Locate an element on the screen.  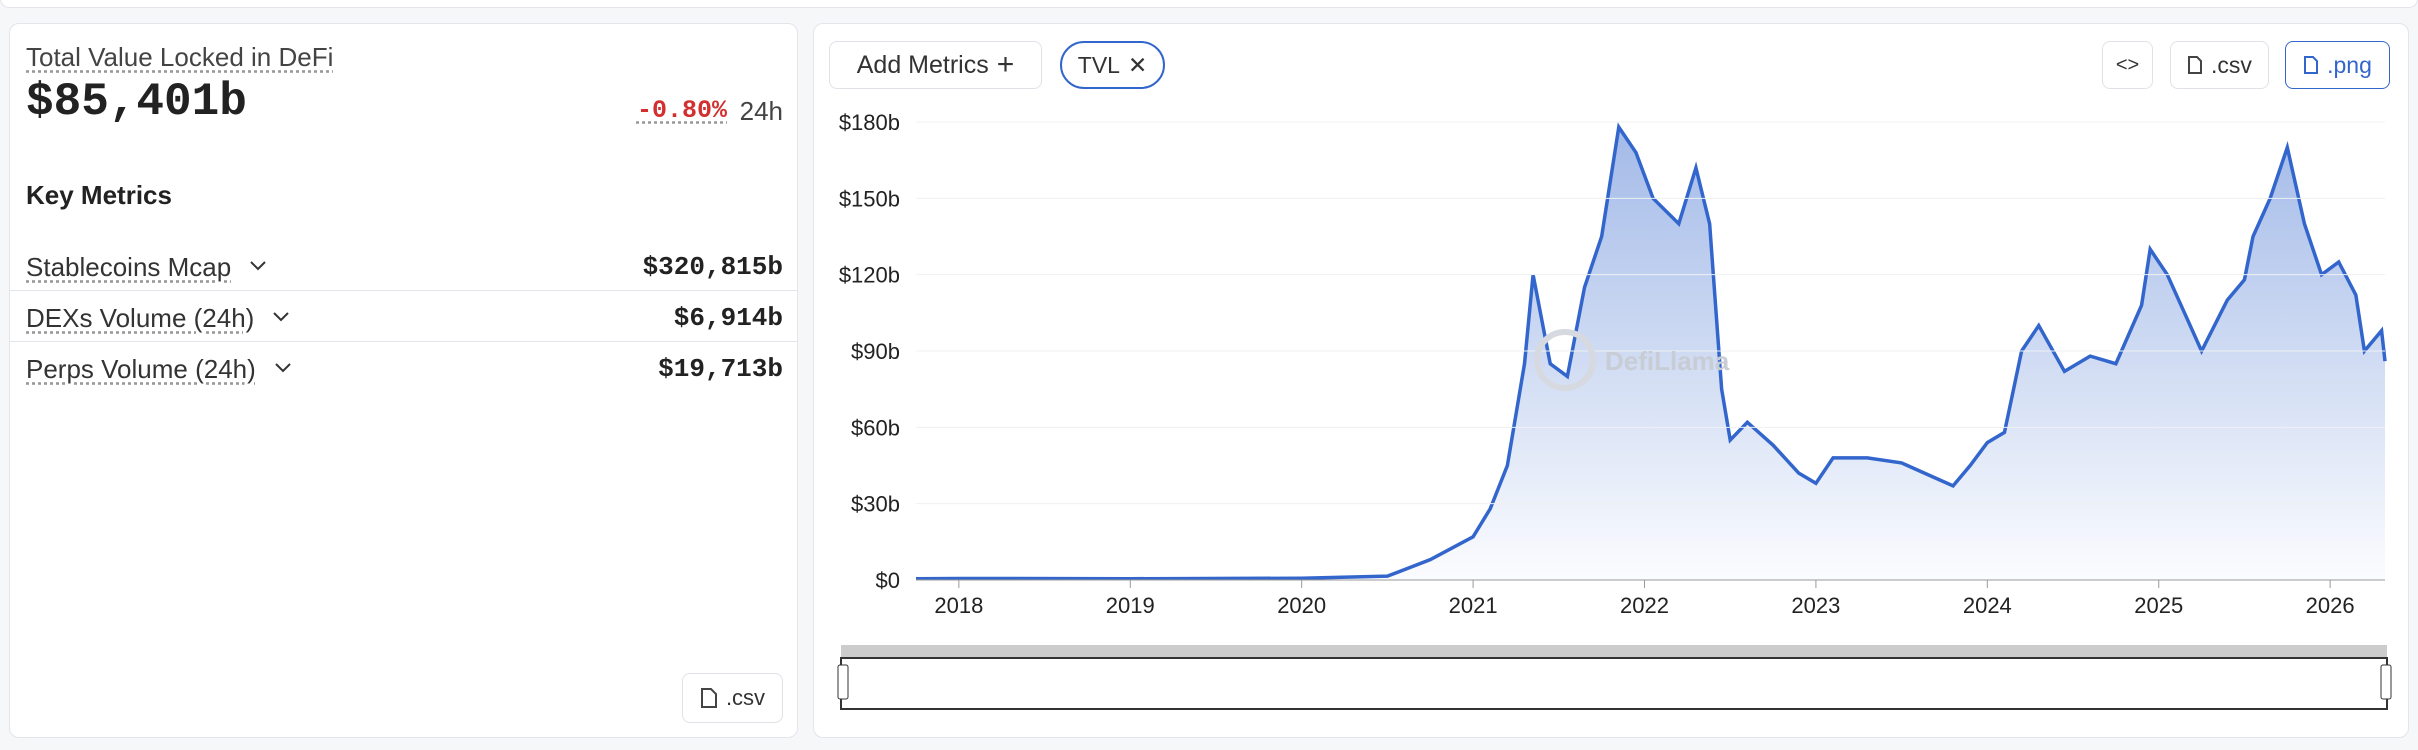
tvl-chip: TVL ✕ is located at coordinates (1112, 65).